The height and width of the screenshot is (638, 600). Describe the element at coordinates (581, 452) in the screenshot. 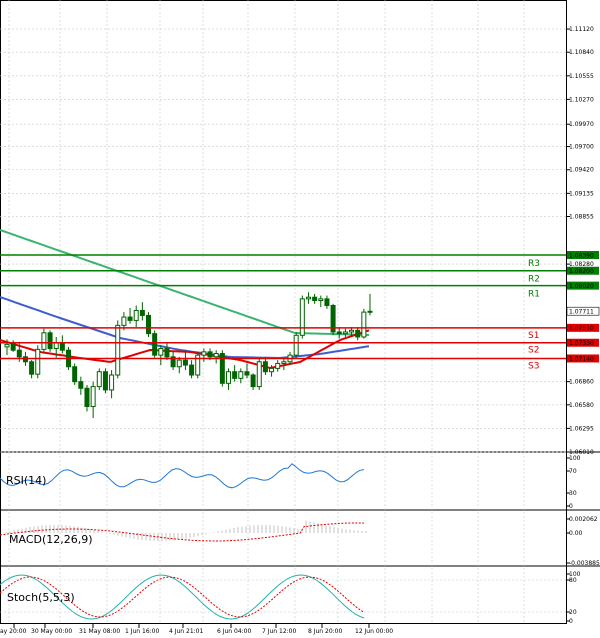

I see `y-tick-label: 1.06010` at that location.